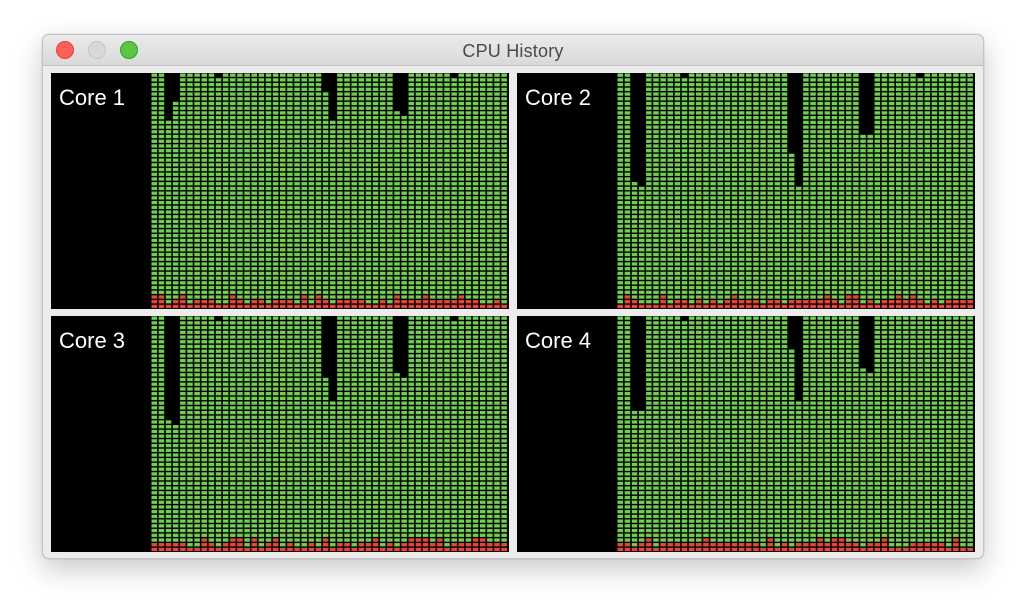  What do you see at coordinates (65, 50) in the screenshot?
I see `close-window-button` at bounding box center [65, 50].